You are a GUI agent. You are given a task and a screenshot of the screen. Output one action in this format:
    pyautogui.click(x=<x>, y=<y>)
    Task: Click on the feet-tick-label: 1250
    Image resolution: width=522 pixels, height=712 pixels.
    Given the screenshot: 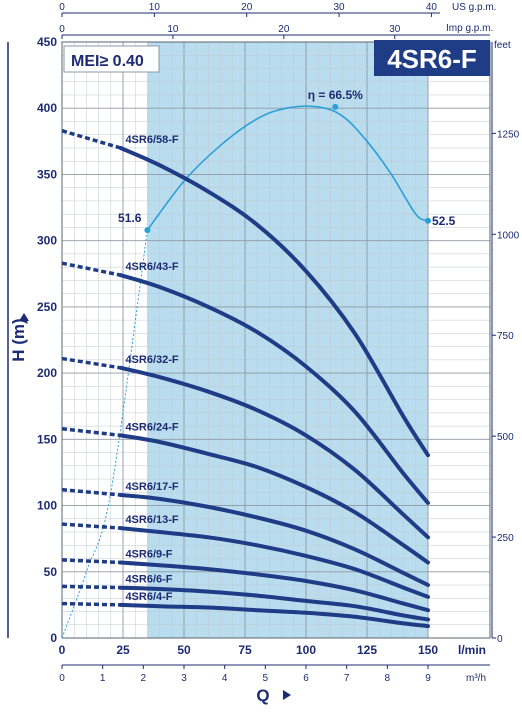 What is the action you would take?
    pyautogui.click(x=508, y=134)
    